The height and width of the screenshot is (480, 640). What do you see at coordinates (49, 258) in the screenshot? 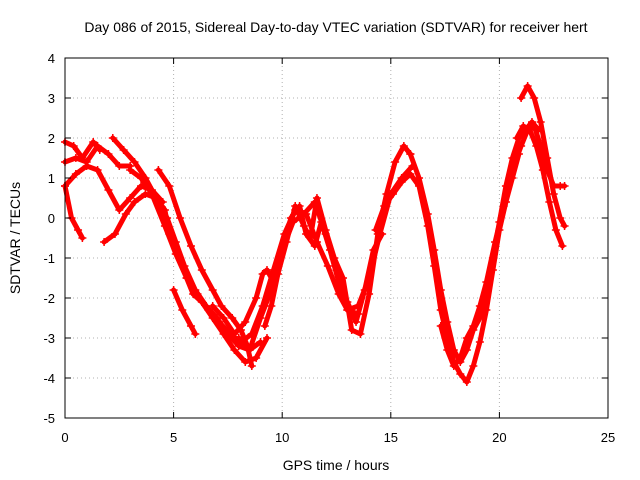
I see `y-tick-label: -1` at bounding box center [49, 258].